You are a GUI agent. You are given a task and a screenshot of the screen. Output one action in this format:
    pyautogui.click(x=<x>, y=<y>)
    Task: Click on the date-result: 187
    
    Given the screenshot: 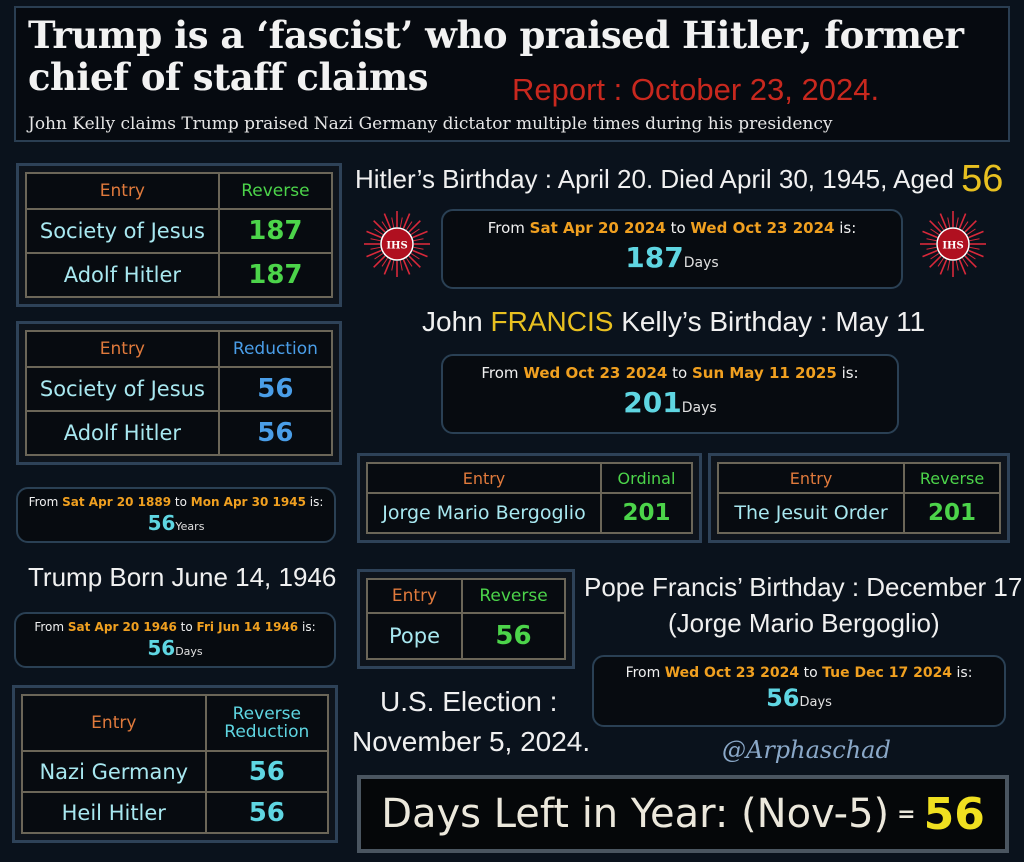 What is the action you would take?
    pyautogui.click(x=654, y=257)
    